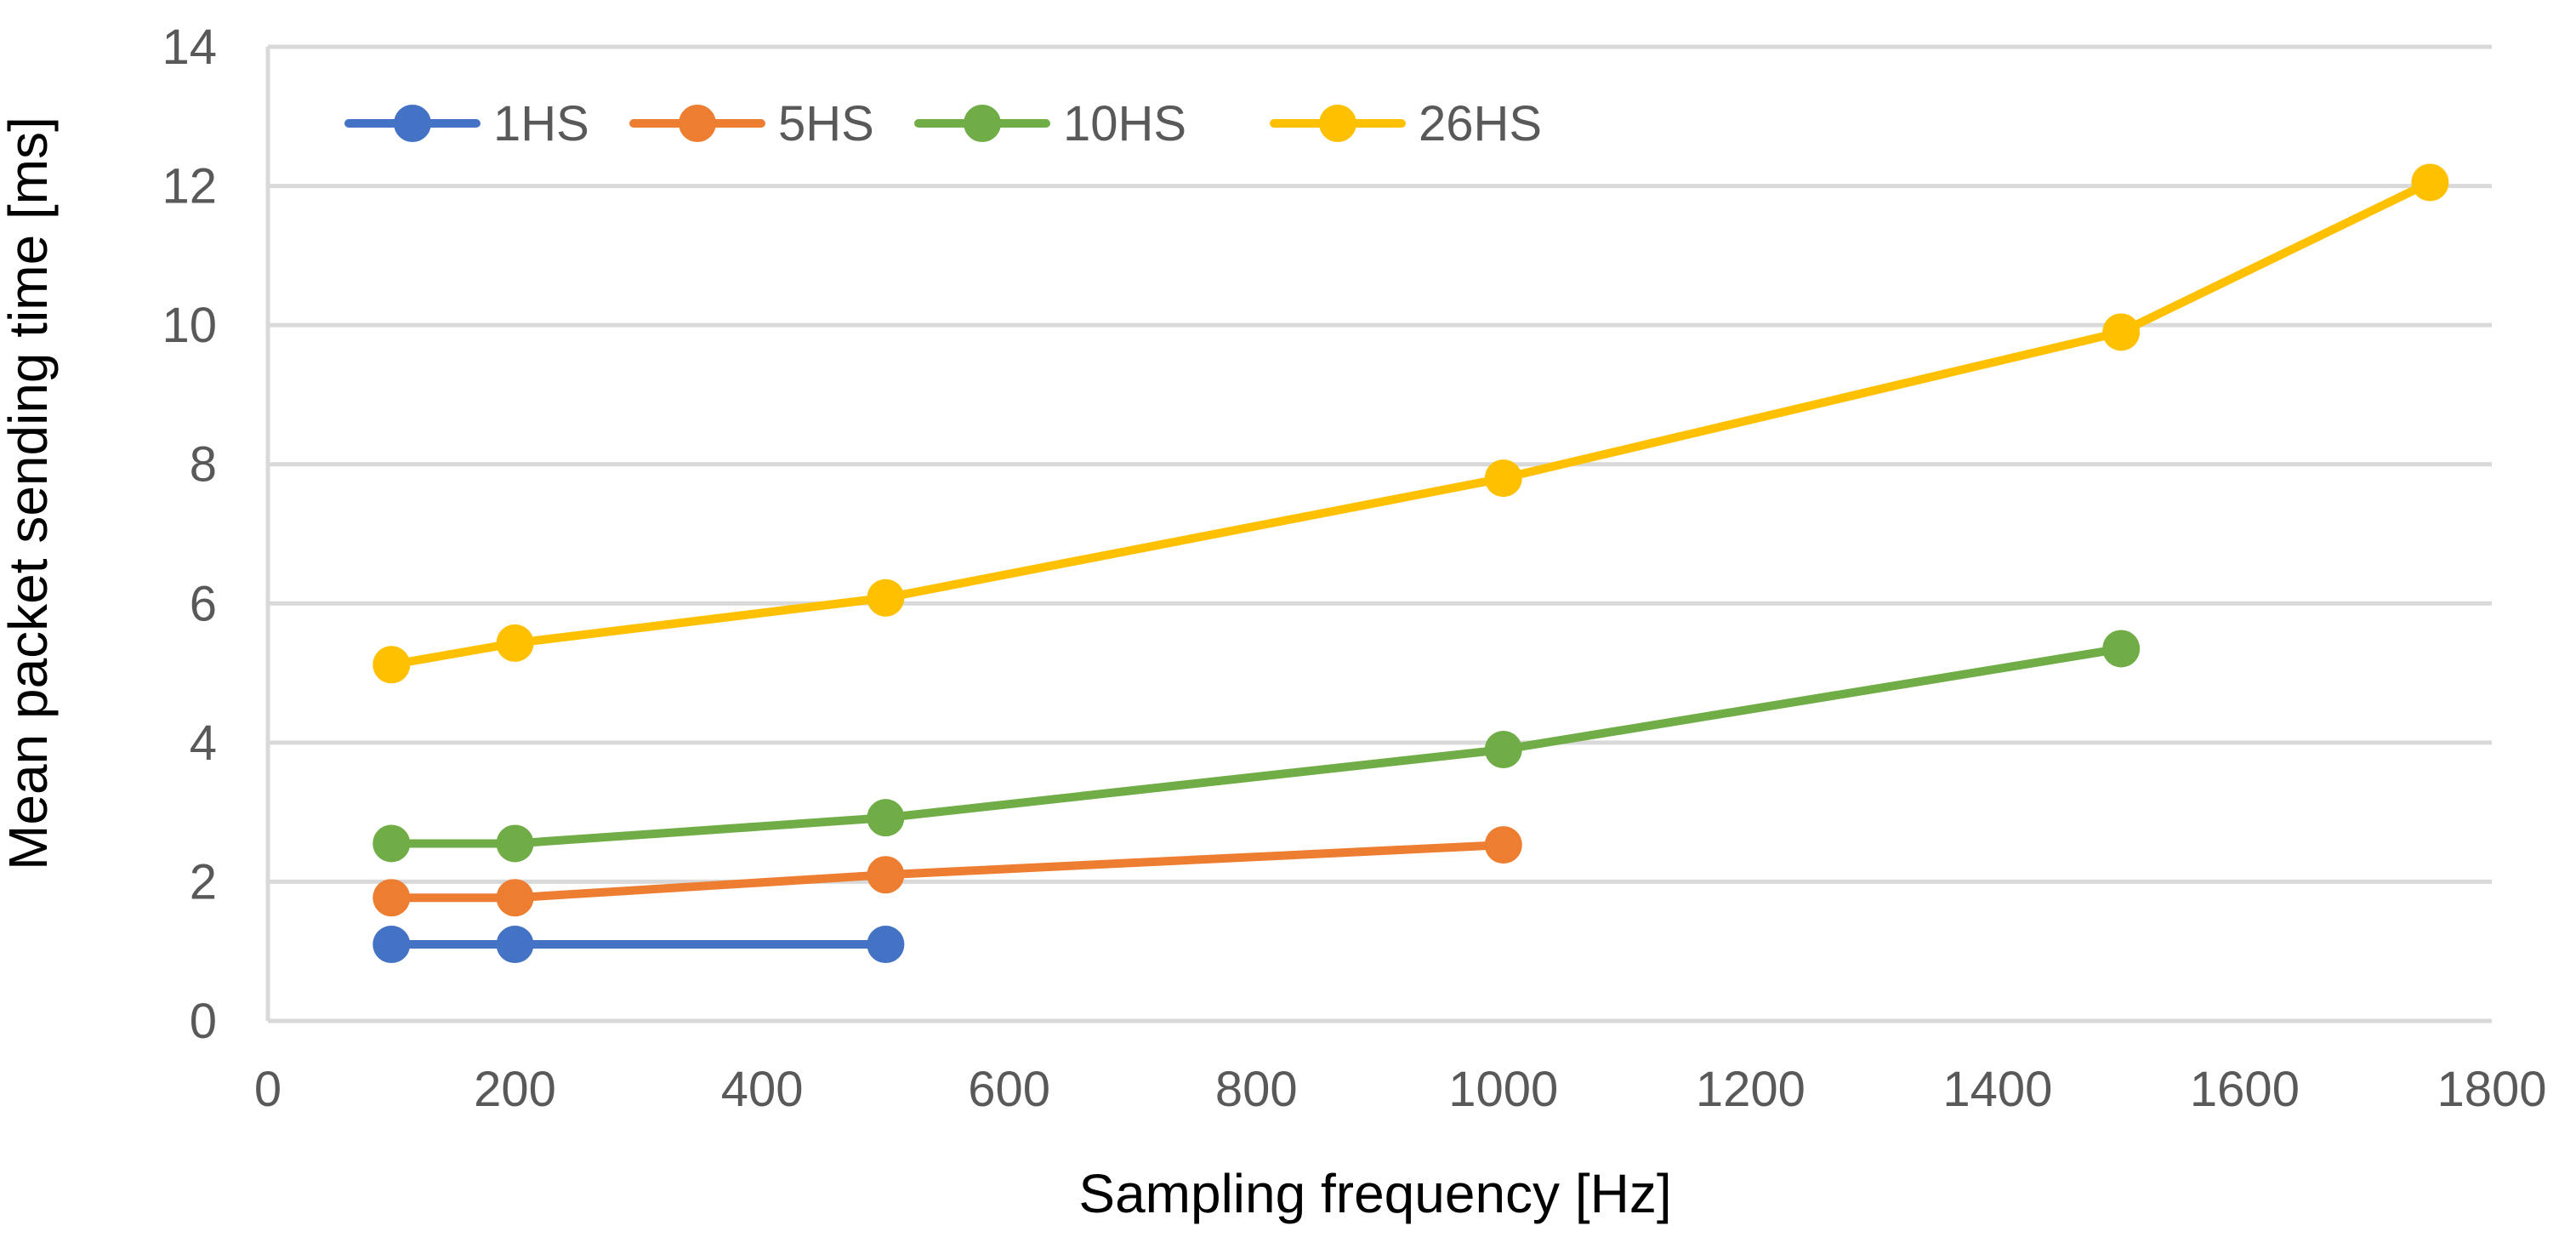 Image resolution: width=2576 pixels, height=1237 pixels. What do you see at coordinates (1009, 1089) in the screenshot?
I see `x-tick-label: 600` at bounding box center [1009, 1089].